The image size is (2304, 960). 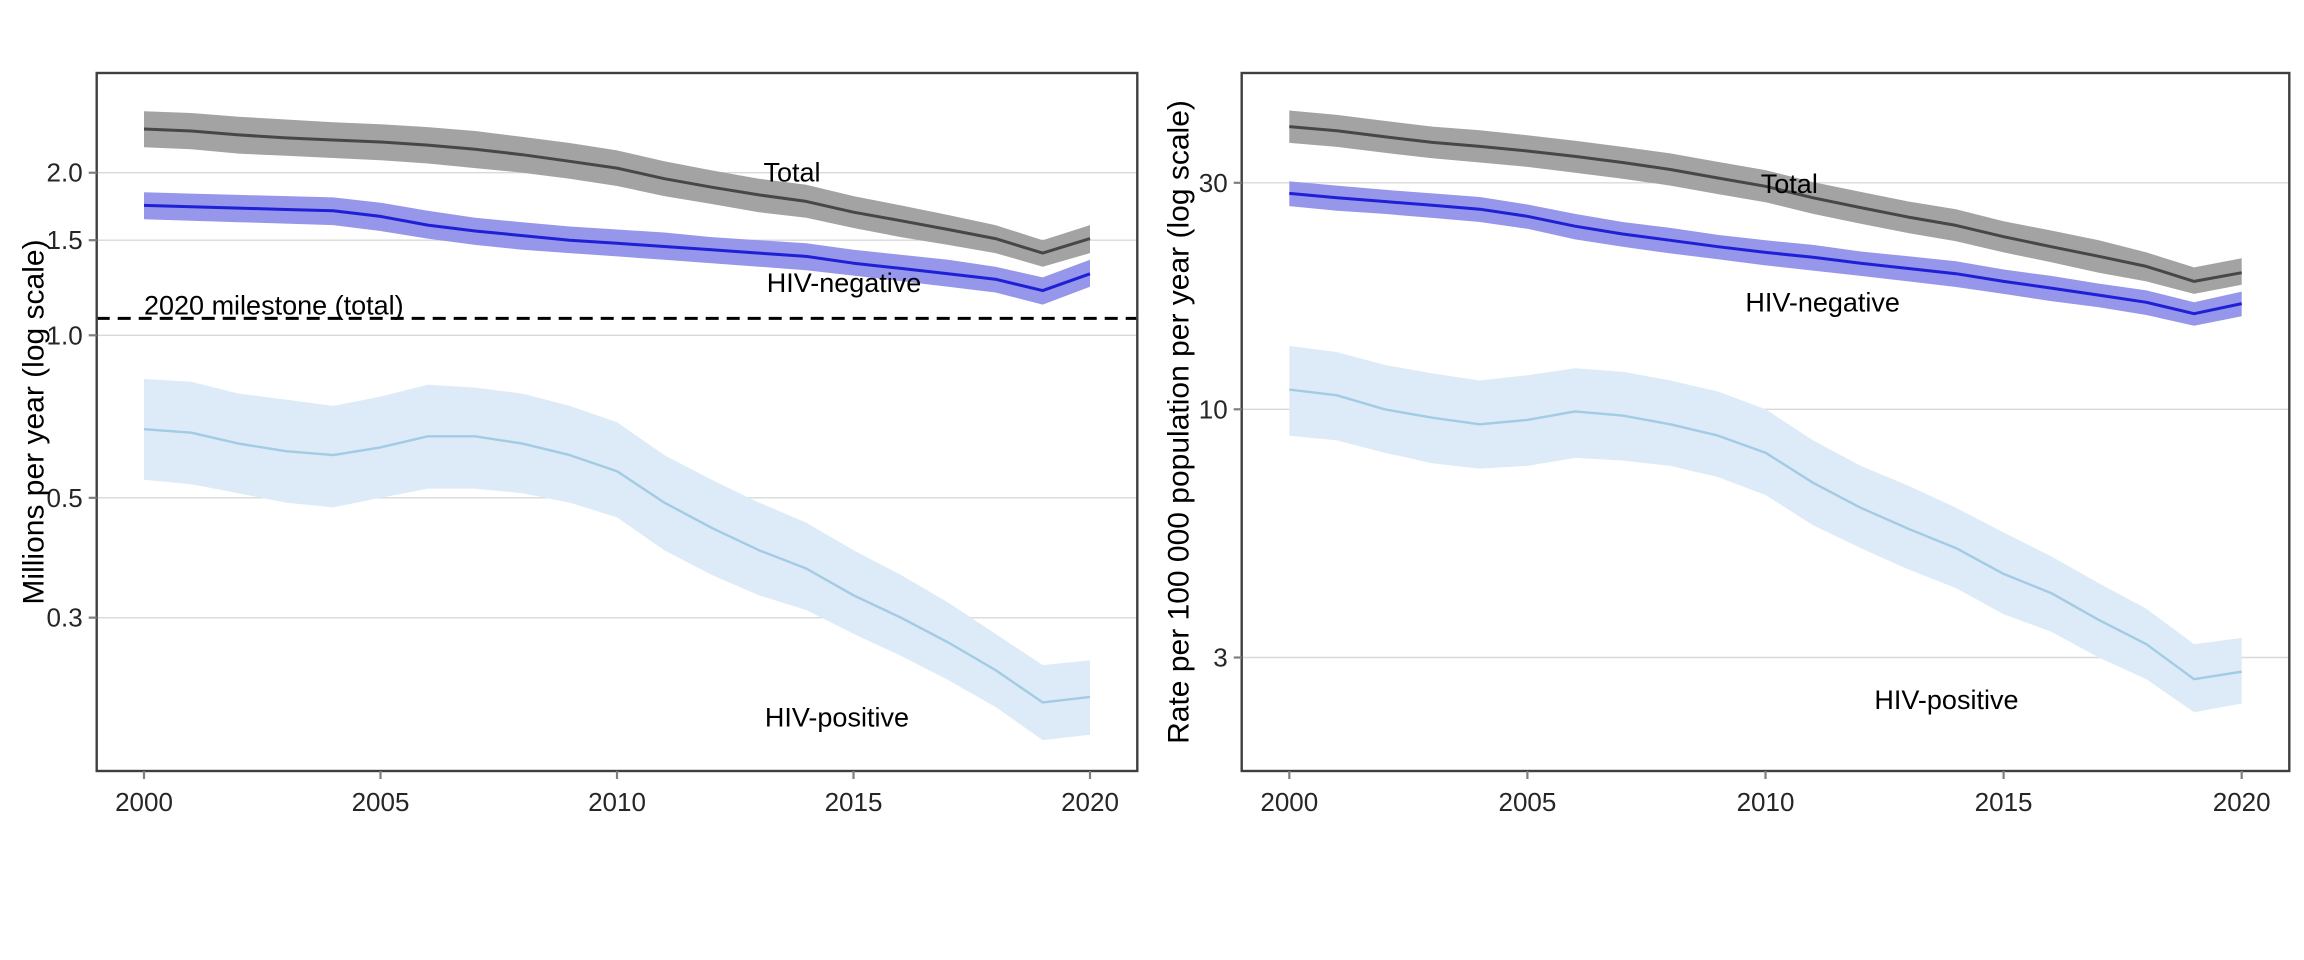 What do you see at coordinates (1213, 409) in the screenshot?
I see `y-tick-label: 10` at bounding box center [1213, 409].